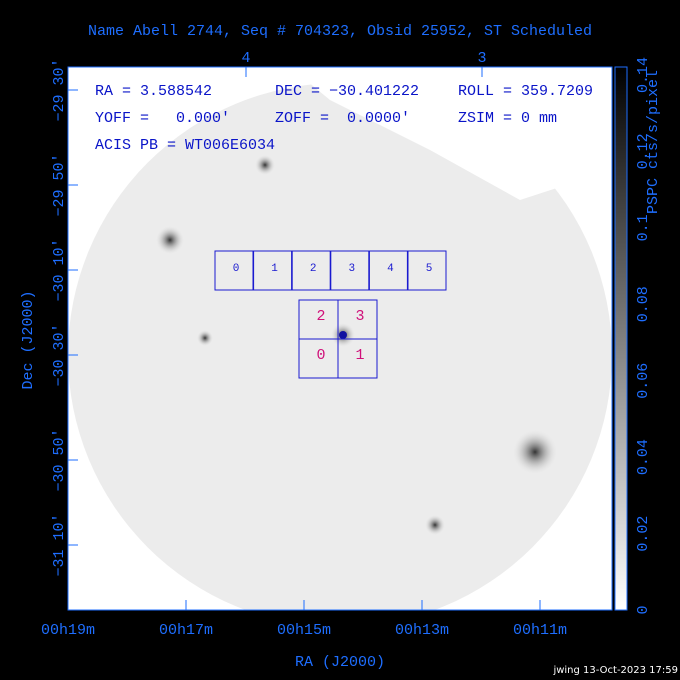  Describe the element at coordinates (59, 354) in the screenshot. I see `y-tick-label: −30 30'` at that location.